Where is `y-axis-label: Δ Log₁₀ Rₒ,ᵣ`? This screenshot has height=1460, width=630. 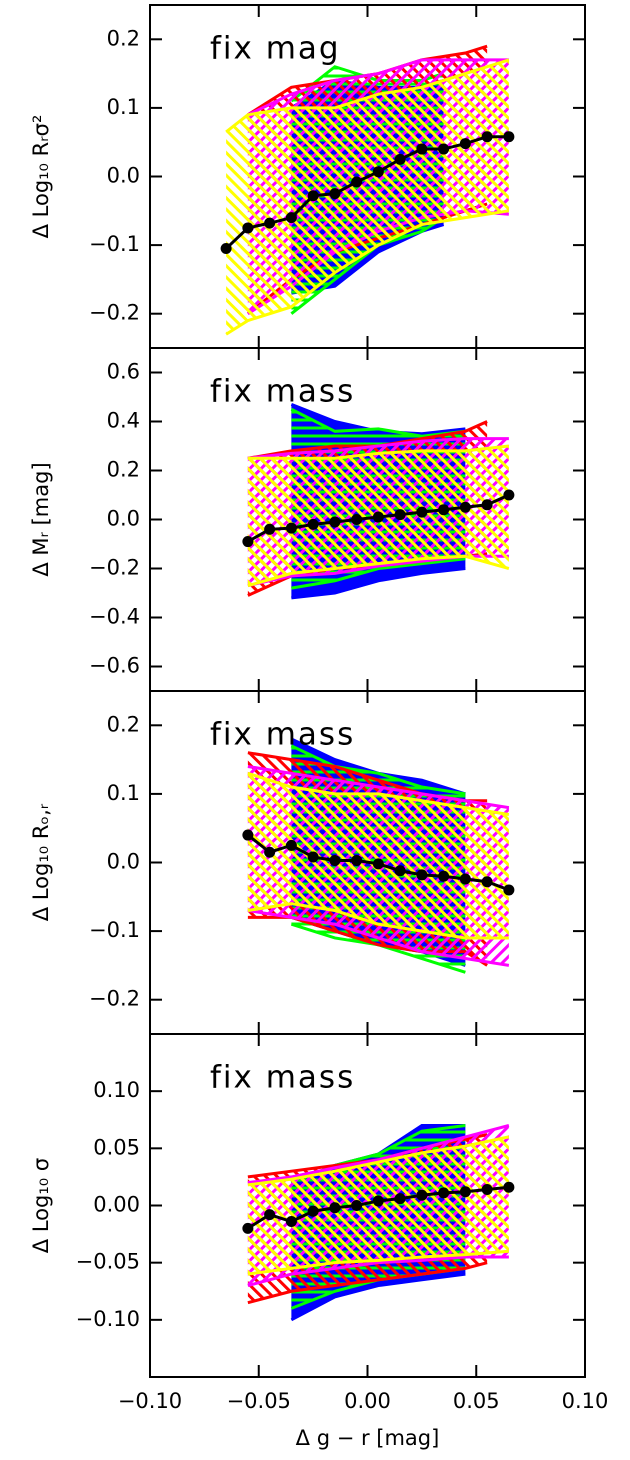
y-axis-label: Δ Log₁₀ Rₒ,ᵣ is located at coordinates (41, 862).